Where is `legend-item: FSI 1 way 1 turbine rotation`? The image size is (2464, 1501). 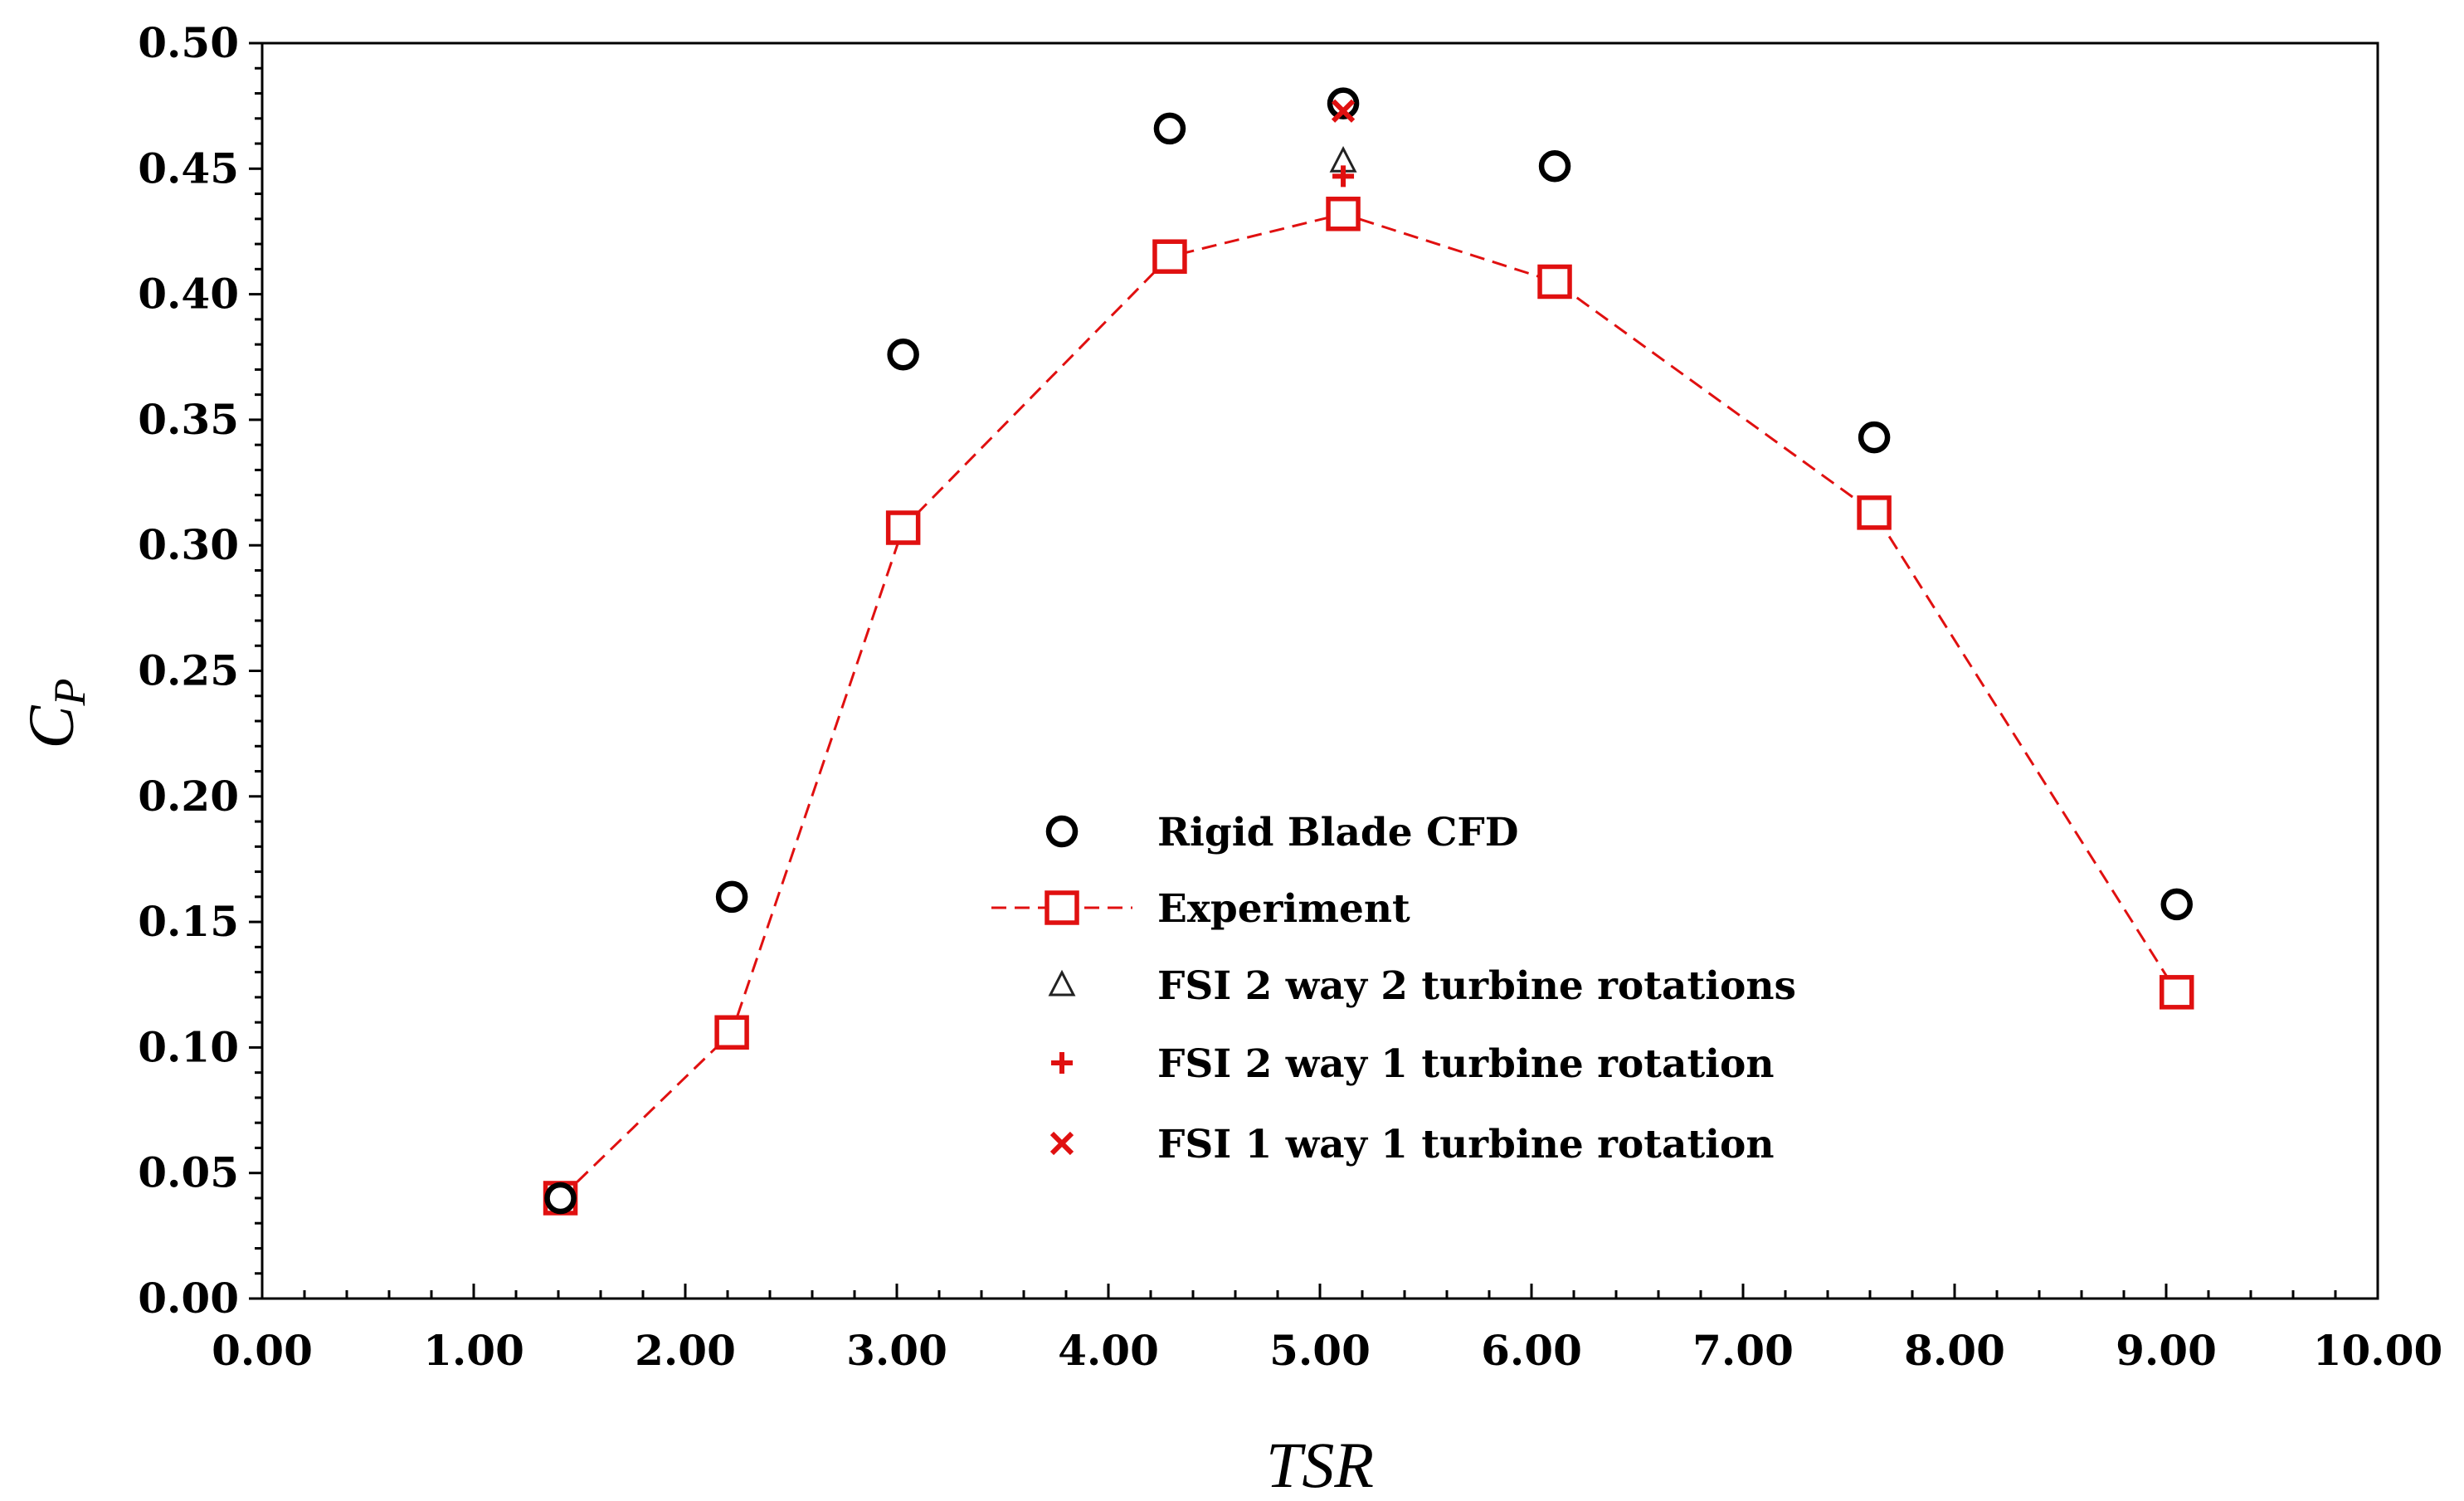 legend-item: FSI 1 way 1 turbine rotation is located at coordinates (1412, 1144).